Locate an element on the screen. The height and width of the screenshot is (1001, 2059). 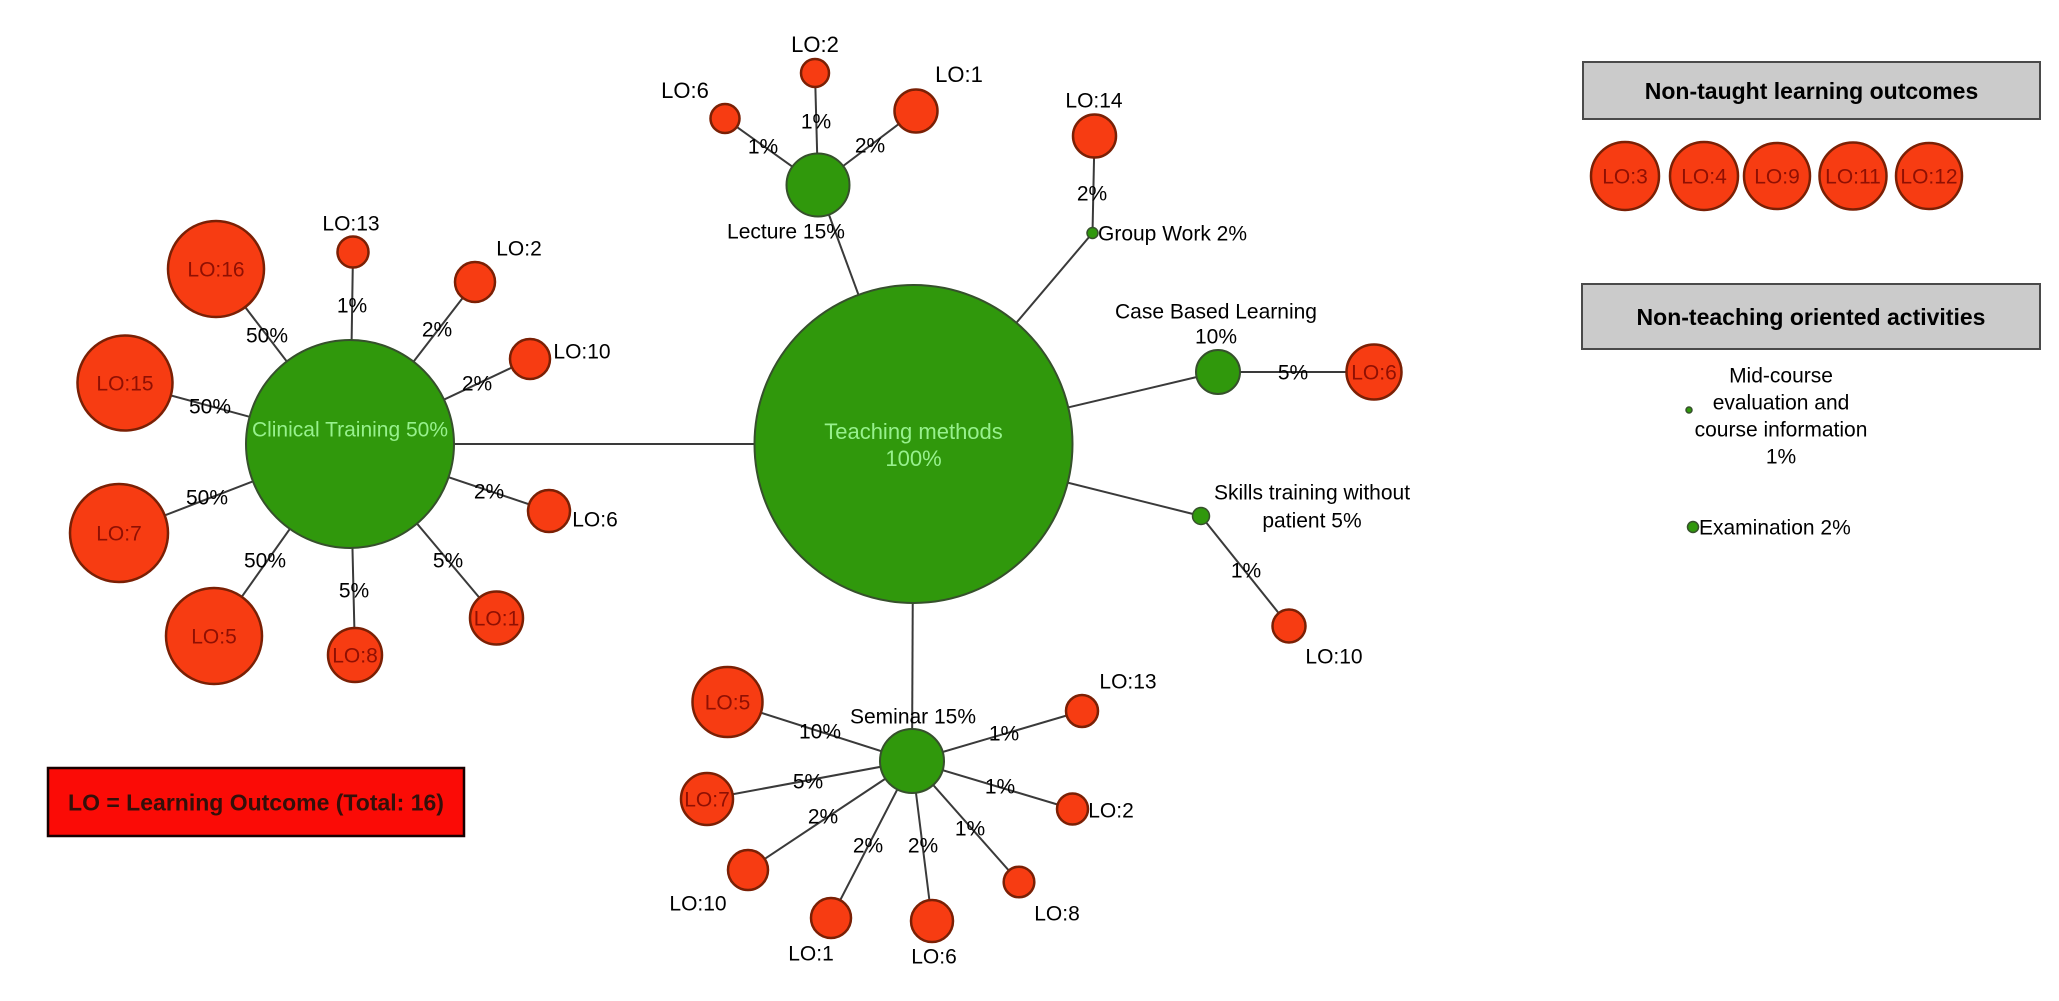
svg-text: LO:9 is located at coordinates (1777, 177).